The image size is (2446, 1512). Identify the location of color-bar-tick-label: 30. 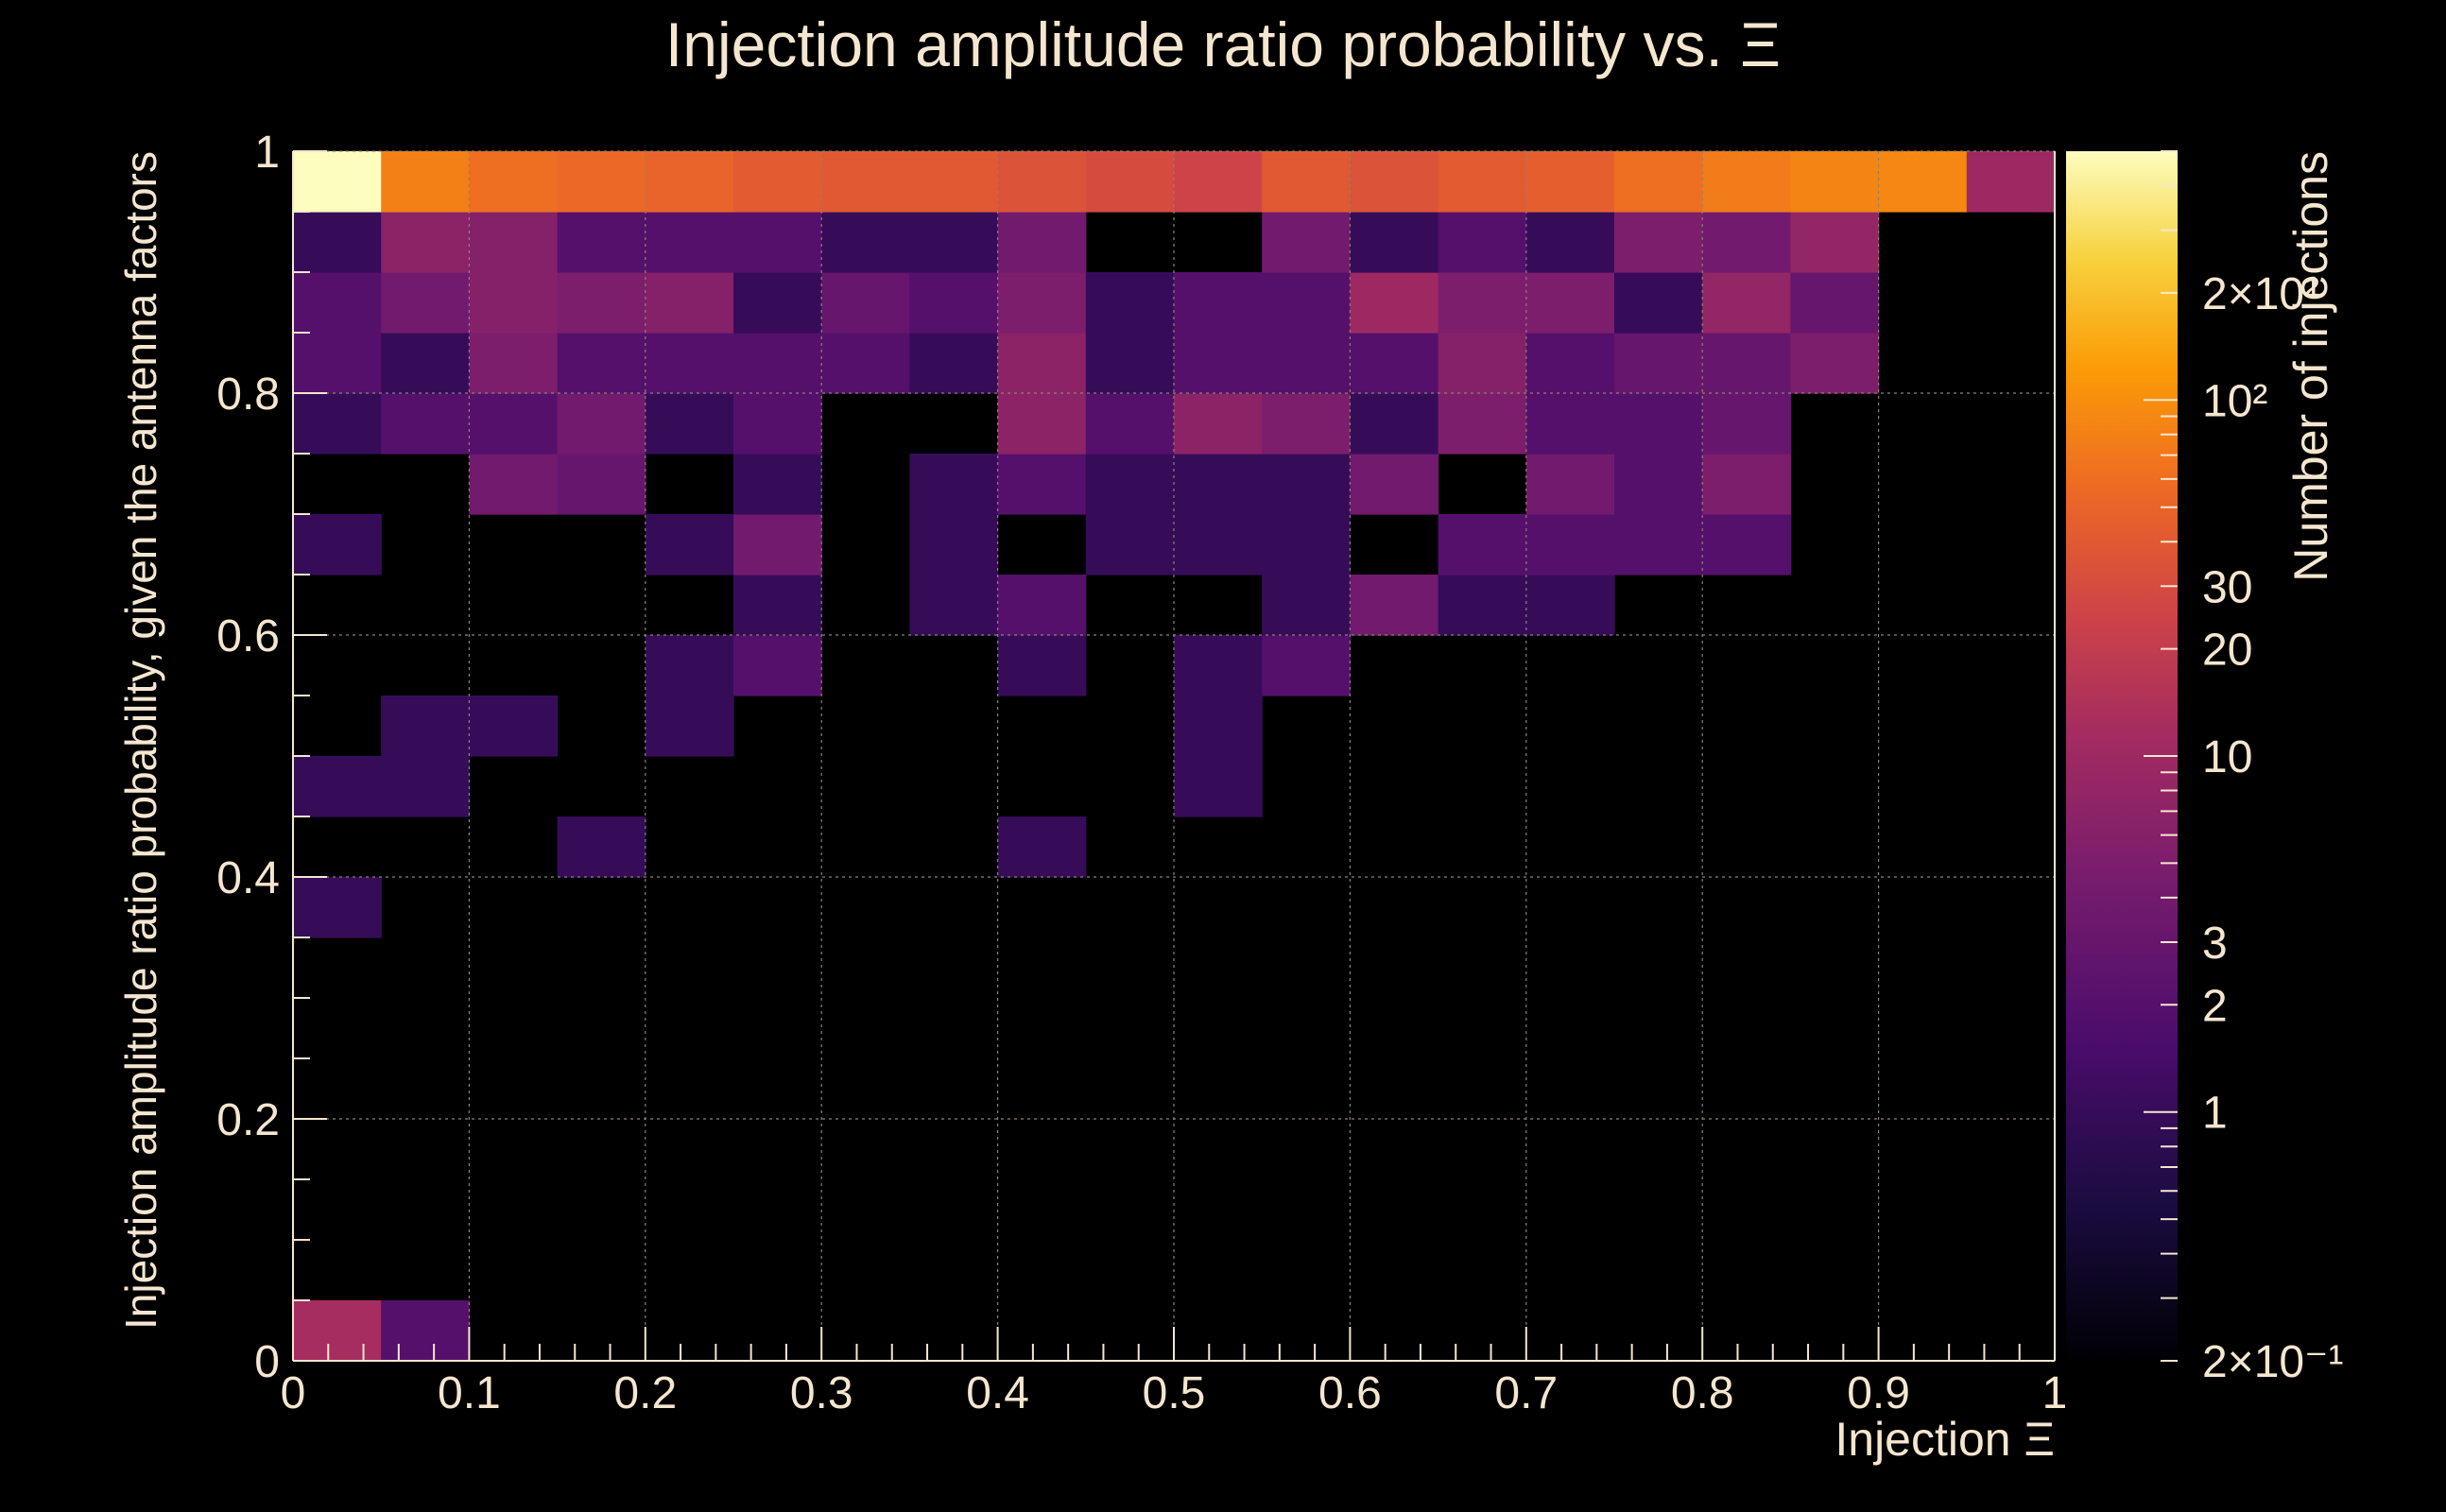
(2227, 587).